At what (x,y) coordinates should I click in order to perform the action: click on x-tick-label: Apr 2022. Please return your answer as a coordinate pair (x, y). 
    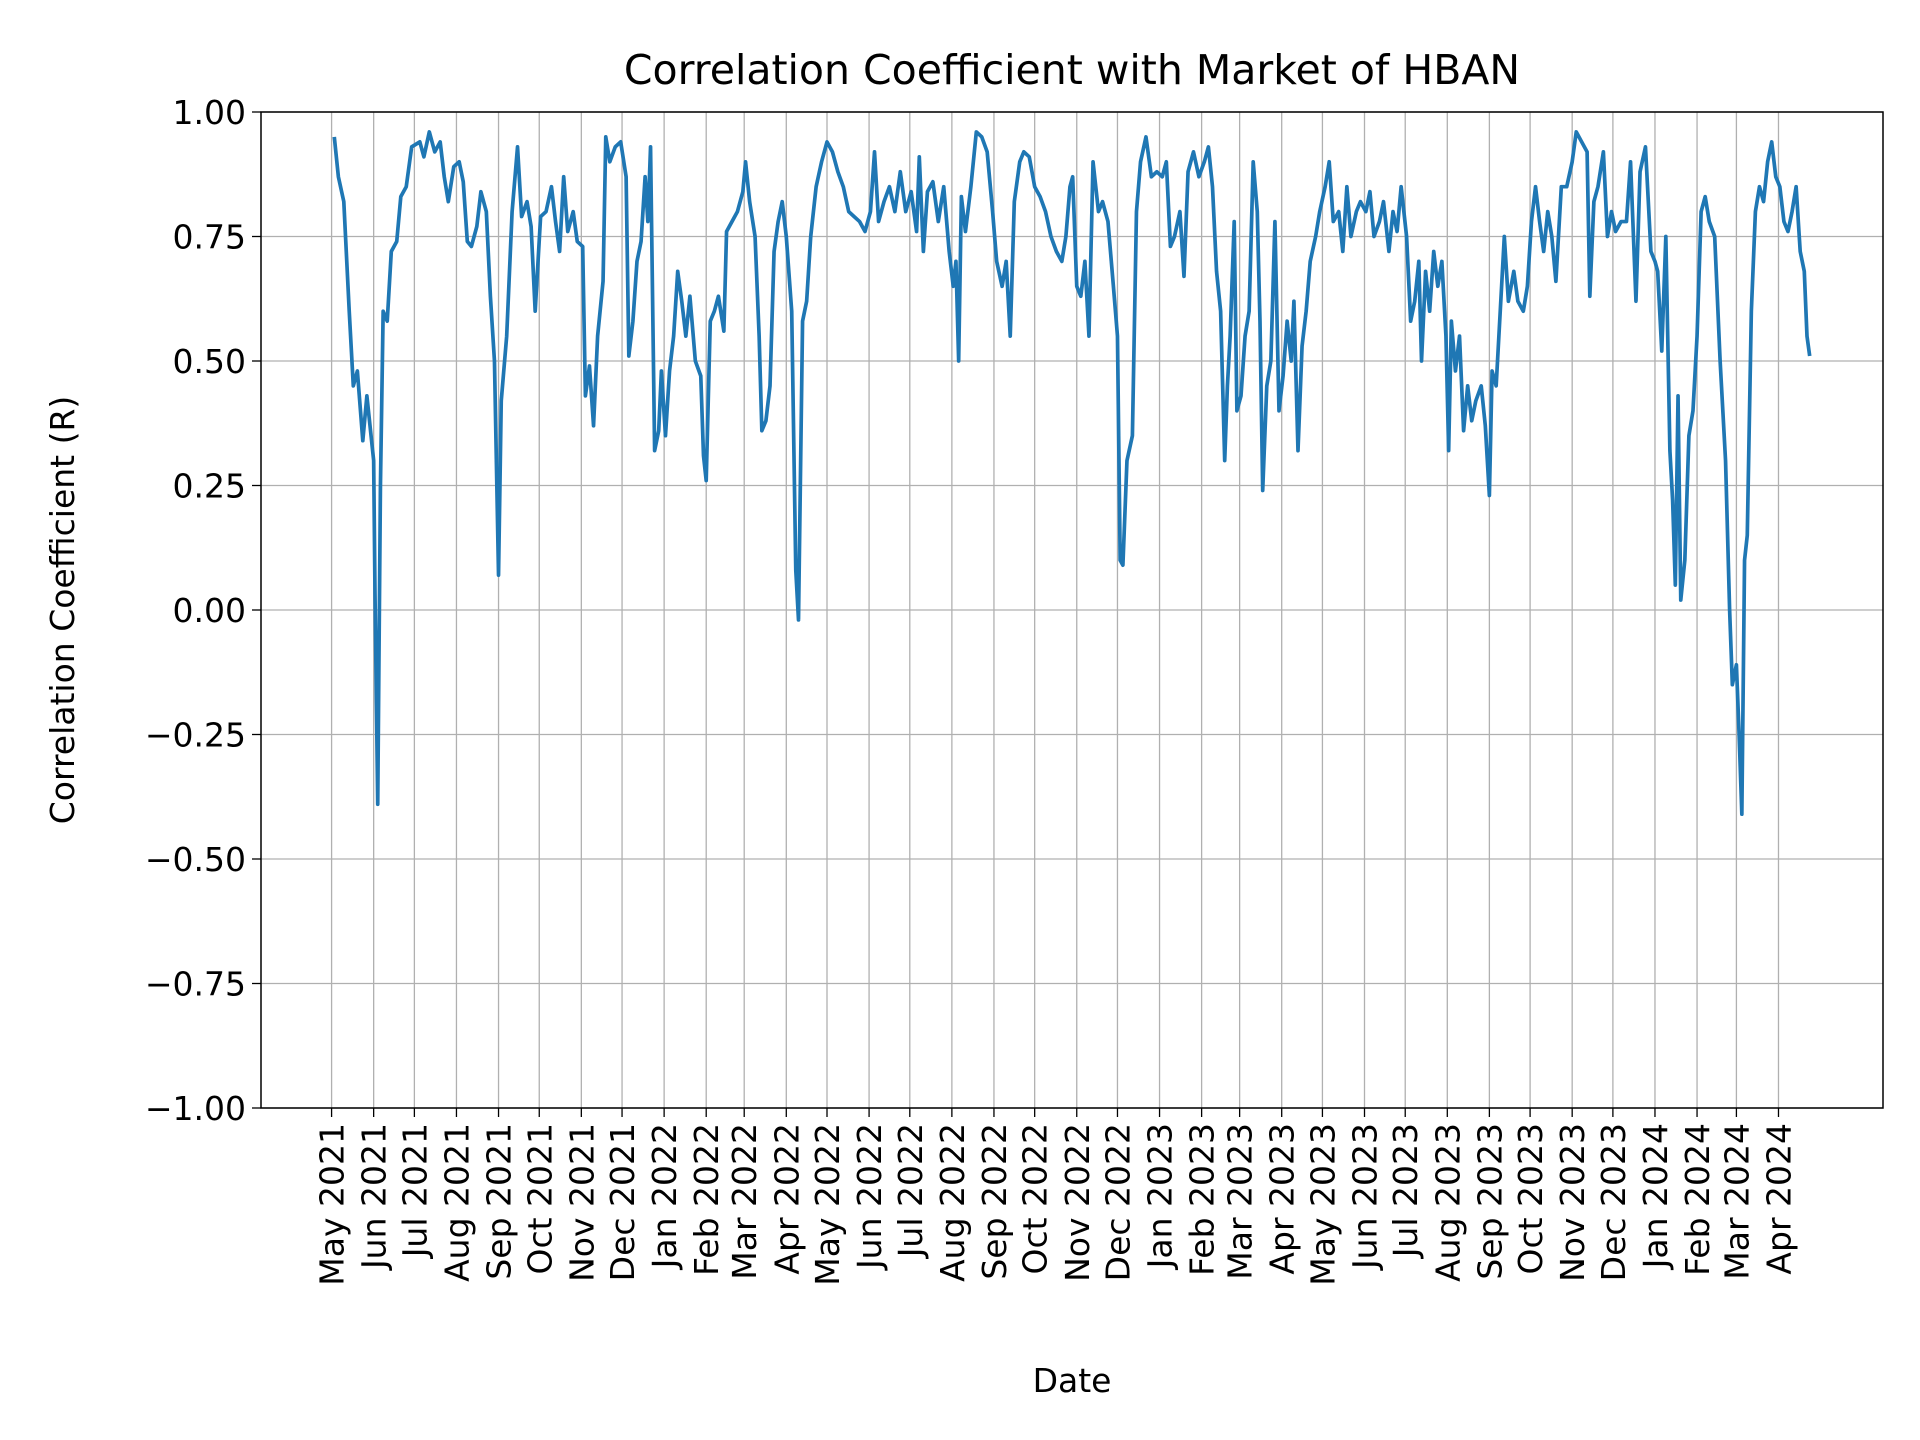
    Looking at the image, I should click on (786, 1199).